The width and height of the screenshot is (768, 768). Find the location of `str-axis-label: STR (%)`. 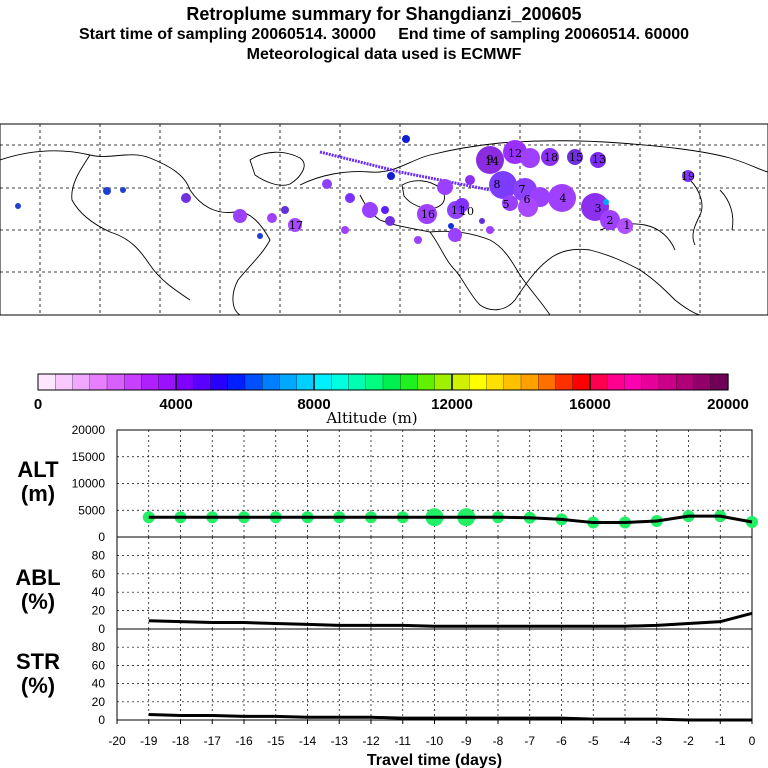

str-axis-label: STR (%) is located at coordinates (38, 673).